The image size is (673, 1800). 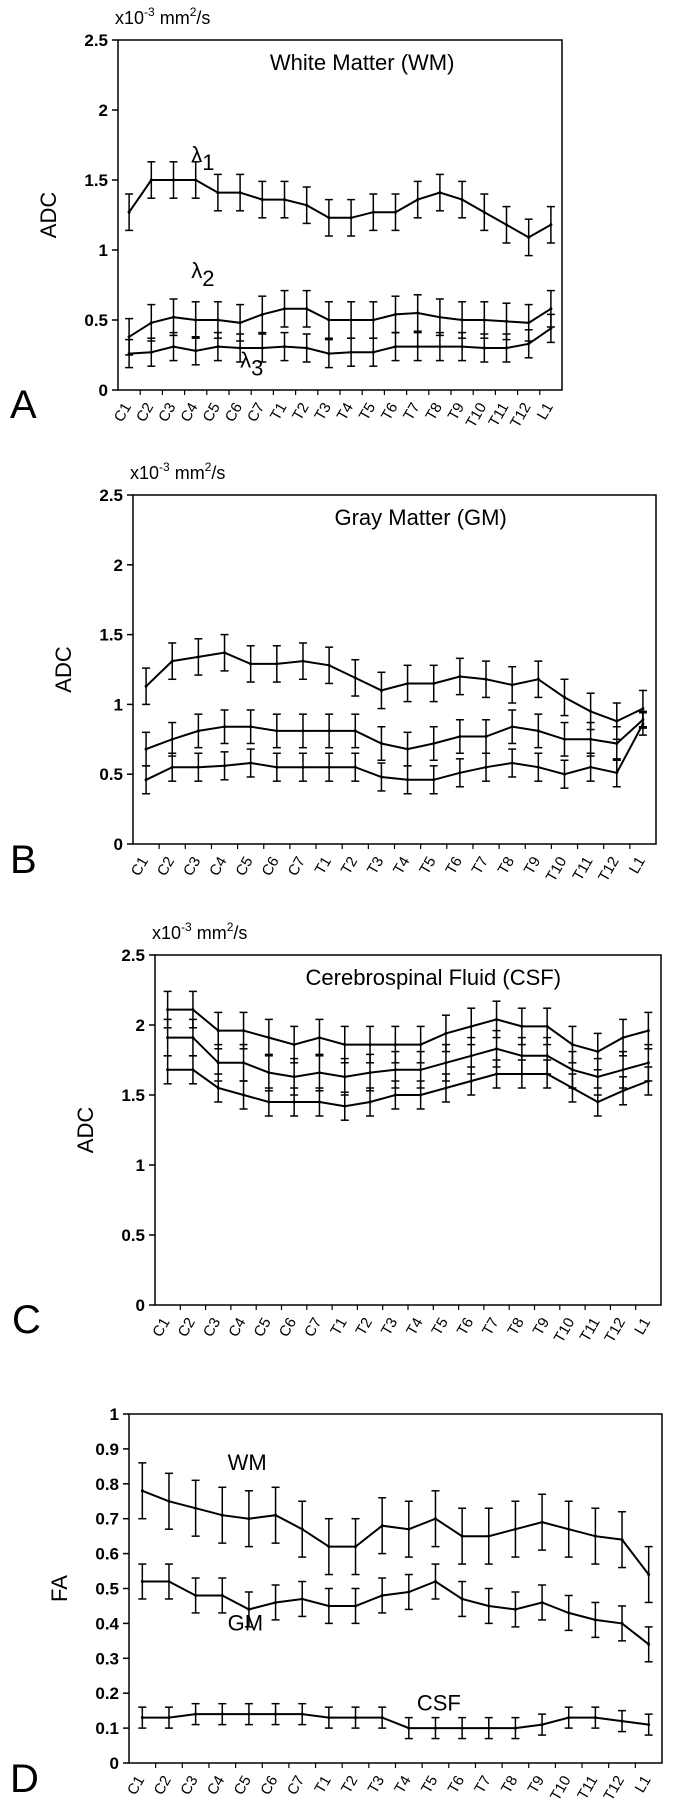 I want to click on x-tick-label: C4, so click(x=216, y=1785).